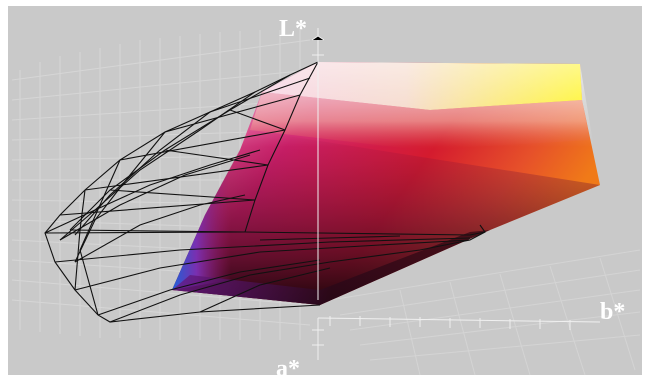  I want to click on a-star-axis-label: a*, so click(288, 367).